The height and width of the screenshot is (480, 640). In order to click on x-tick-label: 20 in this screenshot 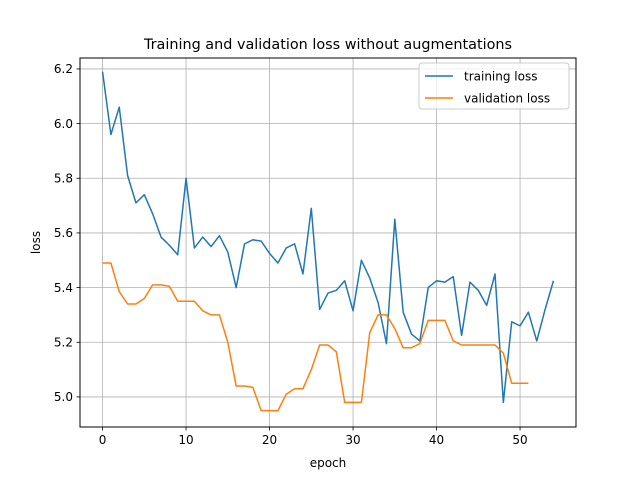, I will do `click(269, 440)`.